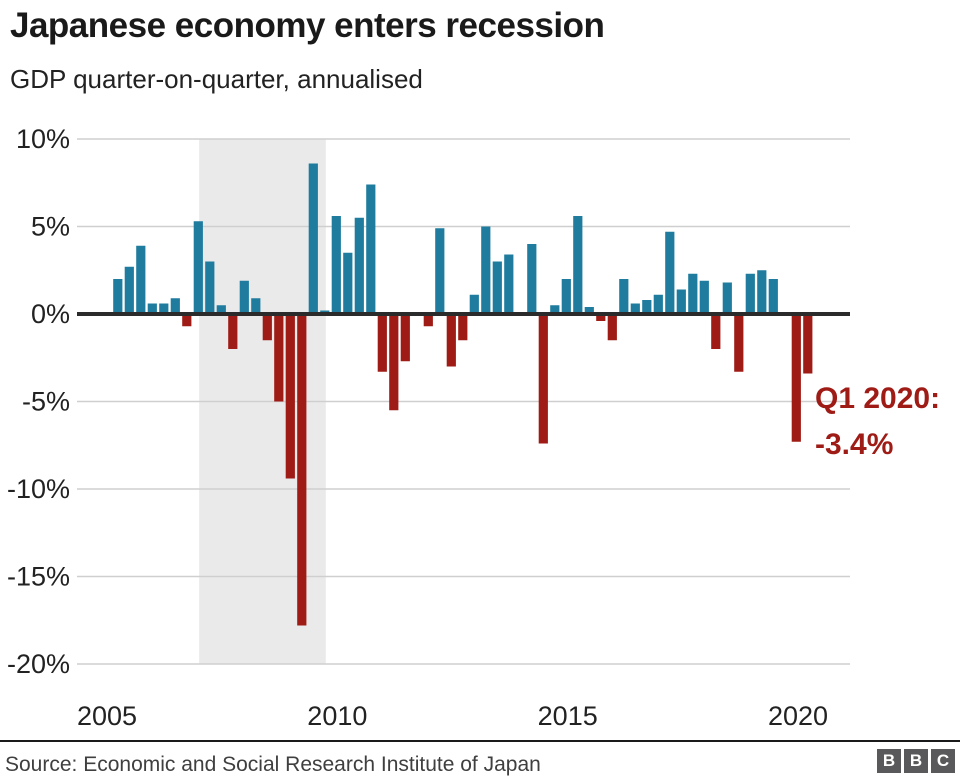 The height and width of the screenshot is (780, 960). Describe the element at coordinates (543, 379) in the screenshot. I see `bar-2014-Q2` at that location.